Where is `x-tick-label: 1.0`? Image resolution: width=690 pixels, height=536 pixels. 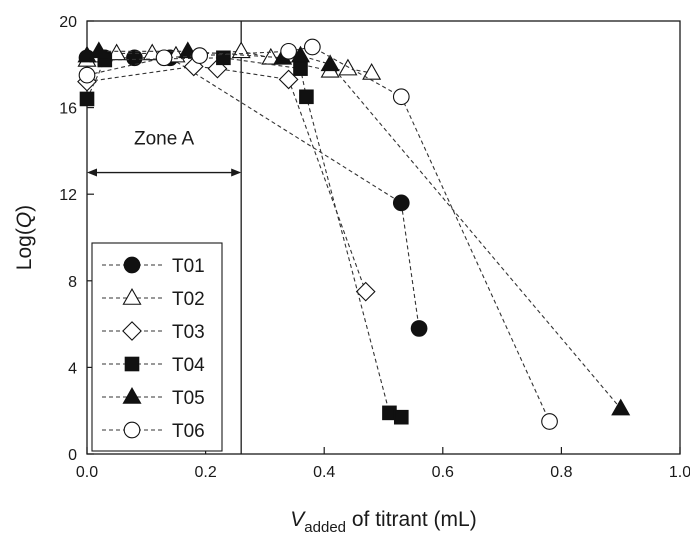
x-tick-label: 1.0 is located at coordinates (679, 472).